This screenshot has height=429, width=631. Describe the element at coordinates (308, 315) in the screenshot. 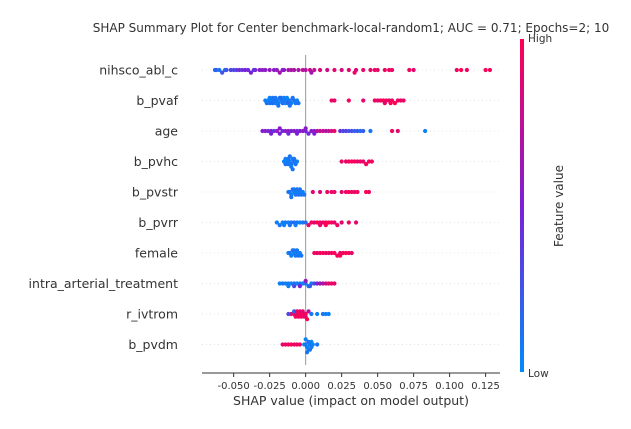

I see `feature-points-r_ivtrom` at that location.